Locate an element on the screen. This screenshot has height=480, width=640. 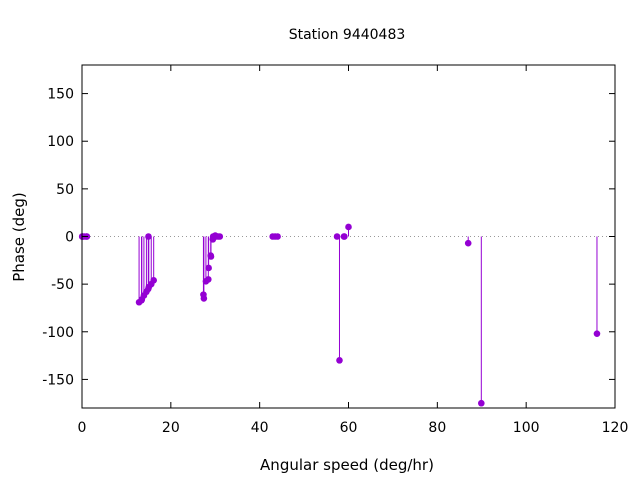
x-tick-label: 0 is located at coordinates (82, 428).